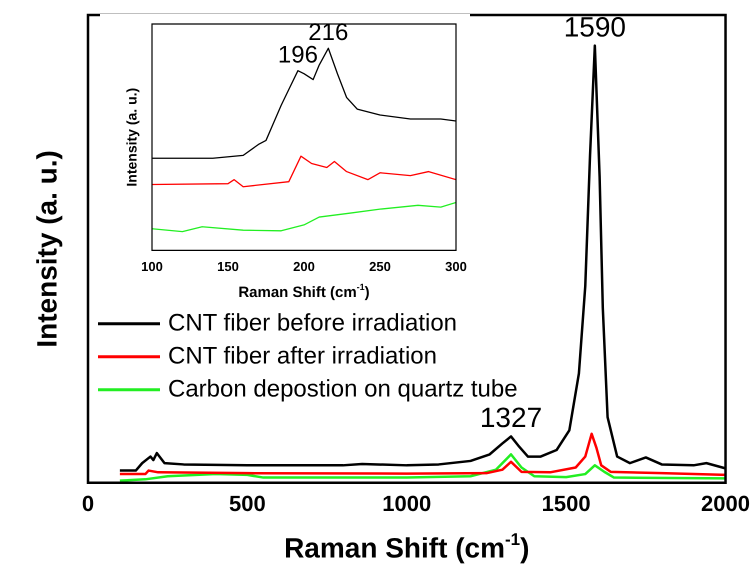 The height and width of the screenshot is (571, 753). I want to click on x-tick-label: 200, so click(304, 266).